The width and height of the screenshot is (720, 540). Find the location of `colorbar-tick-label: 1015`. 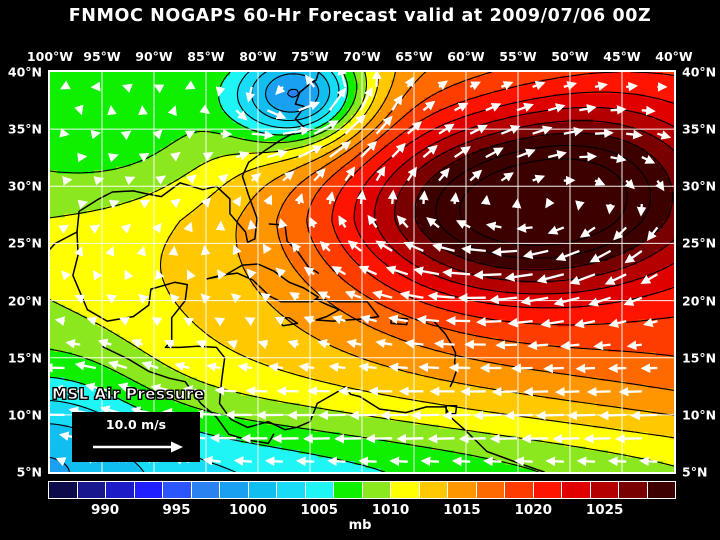

colorbar-tick-label: 1015 is located at coordinates (462, 510).